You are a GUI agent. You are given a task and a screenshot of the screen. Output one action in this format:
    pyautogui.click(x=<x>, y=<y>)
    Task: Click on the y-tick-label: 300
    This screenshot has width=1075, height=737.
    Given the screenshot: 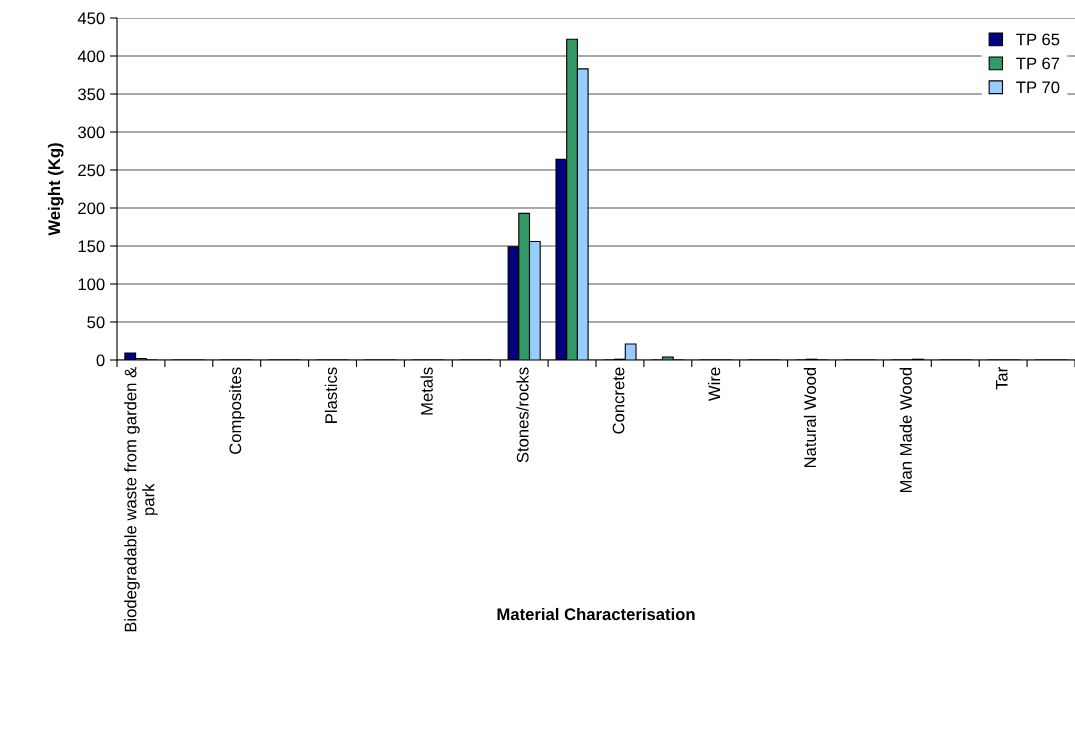 What is the action you would take?
    pyautogui.click(x=91, y=132)
    